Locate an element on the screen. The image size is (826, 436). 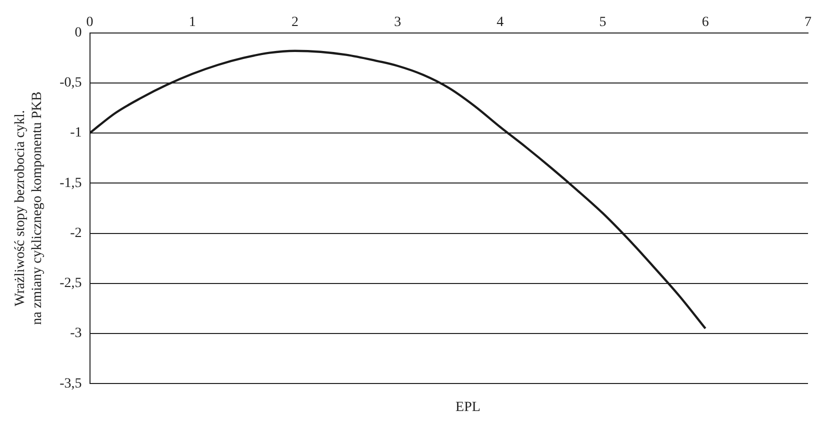
y-tick-label: -3 is located at coordinates (76, 334).